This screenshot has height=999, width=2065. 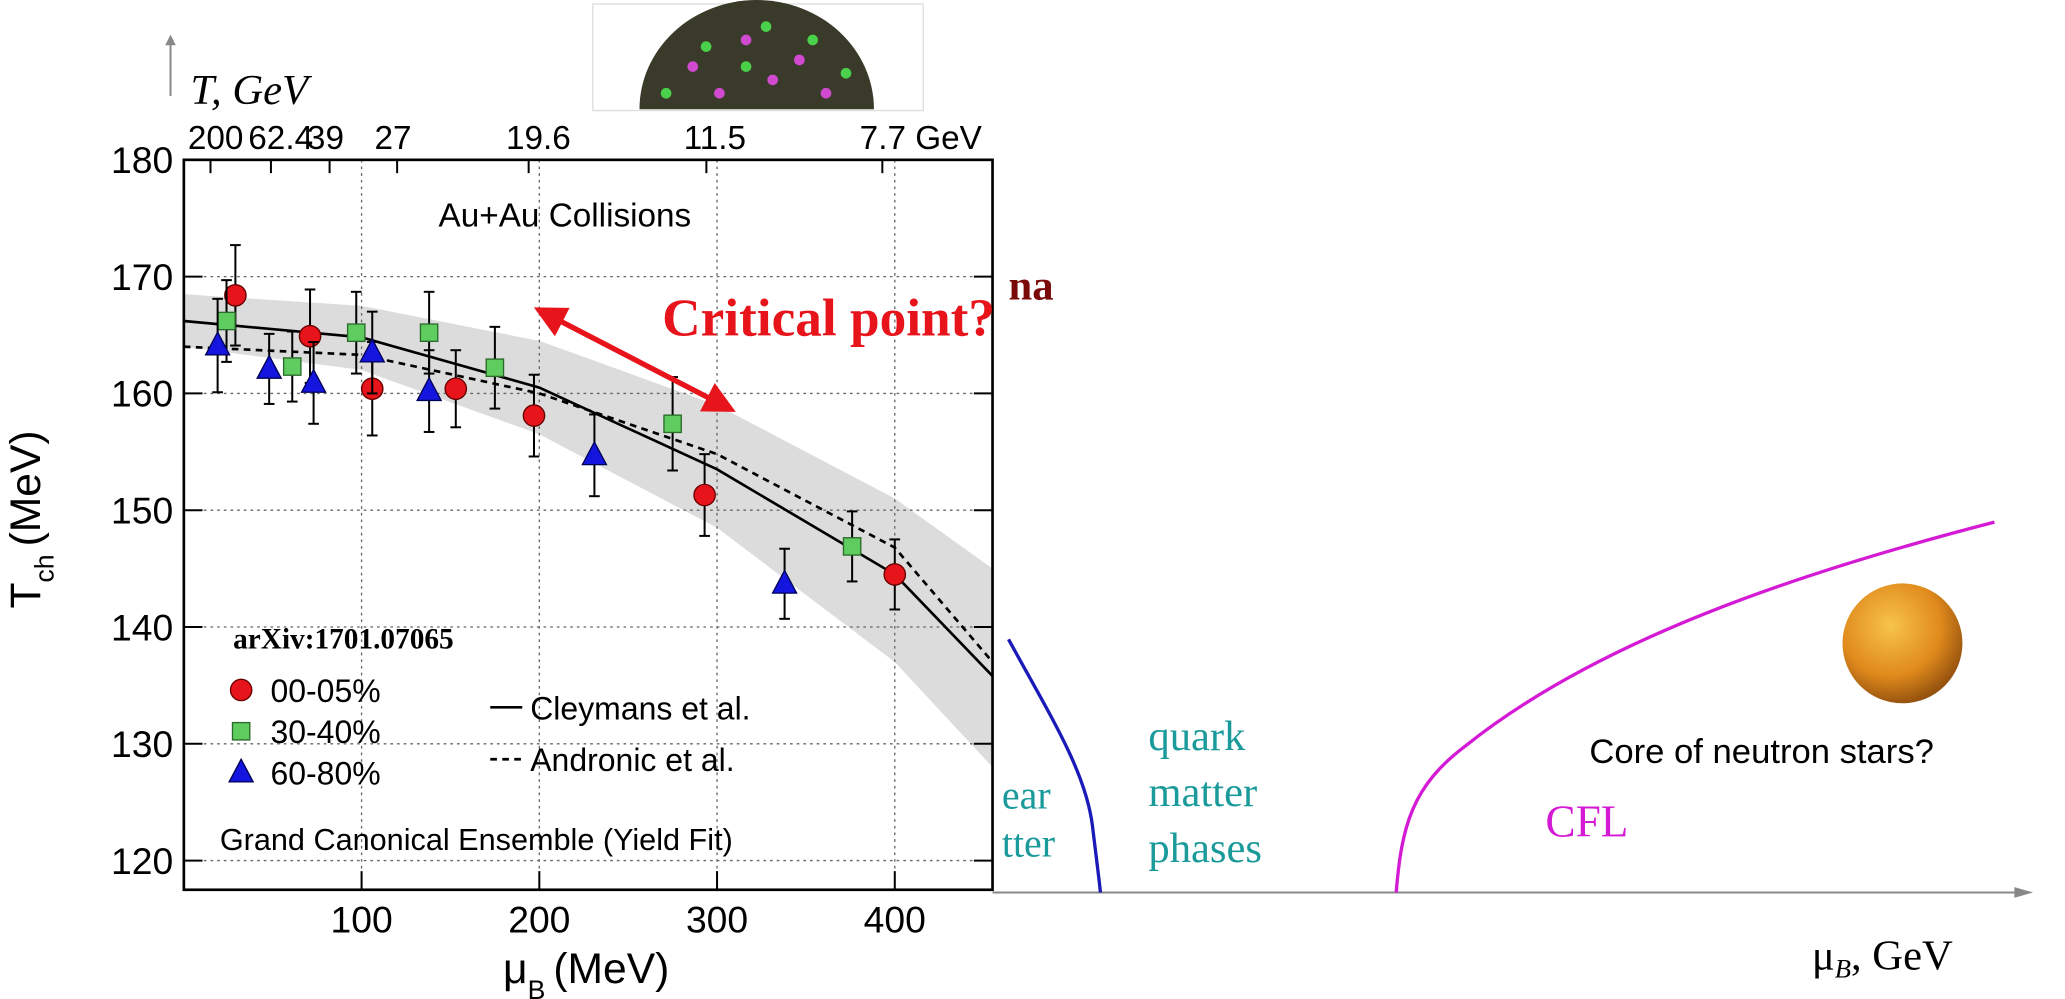 What do you see at coordinates (1694, 706) in the screenshot?
I see `cfl-boundary` at bounding box center [1694, 706].